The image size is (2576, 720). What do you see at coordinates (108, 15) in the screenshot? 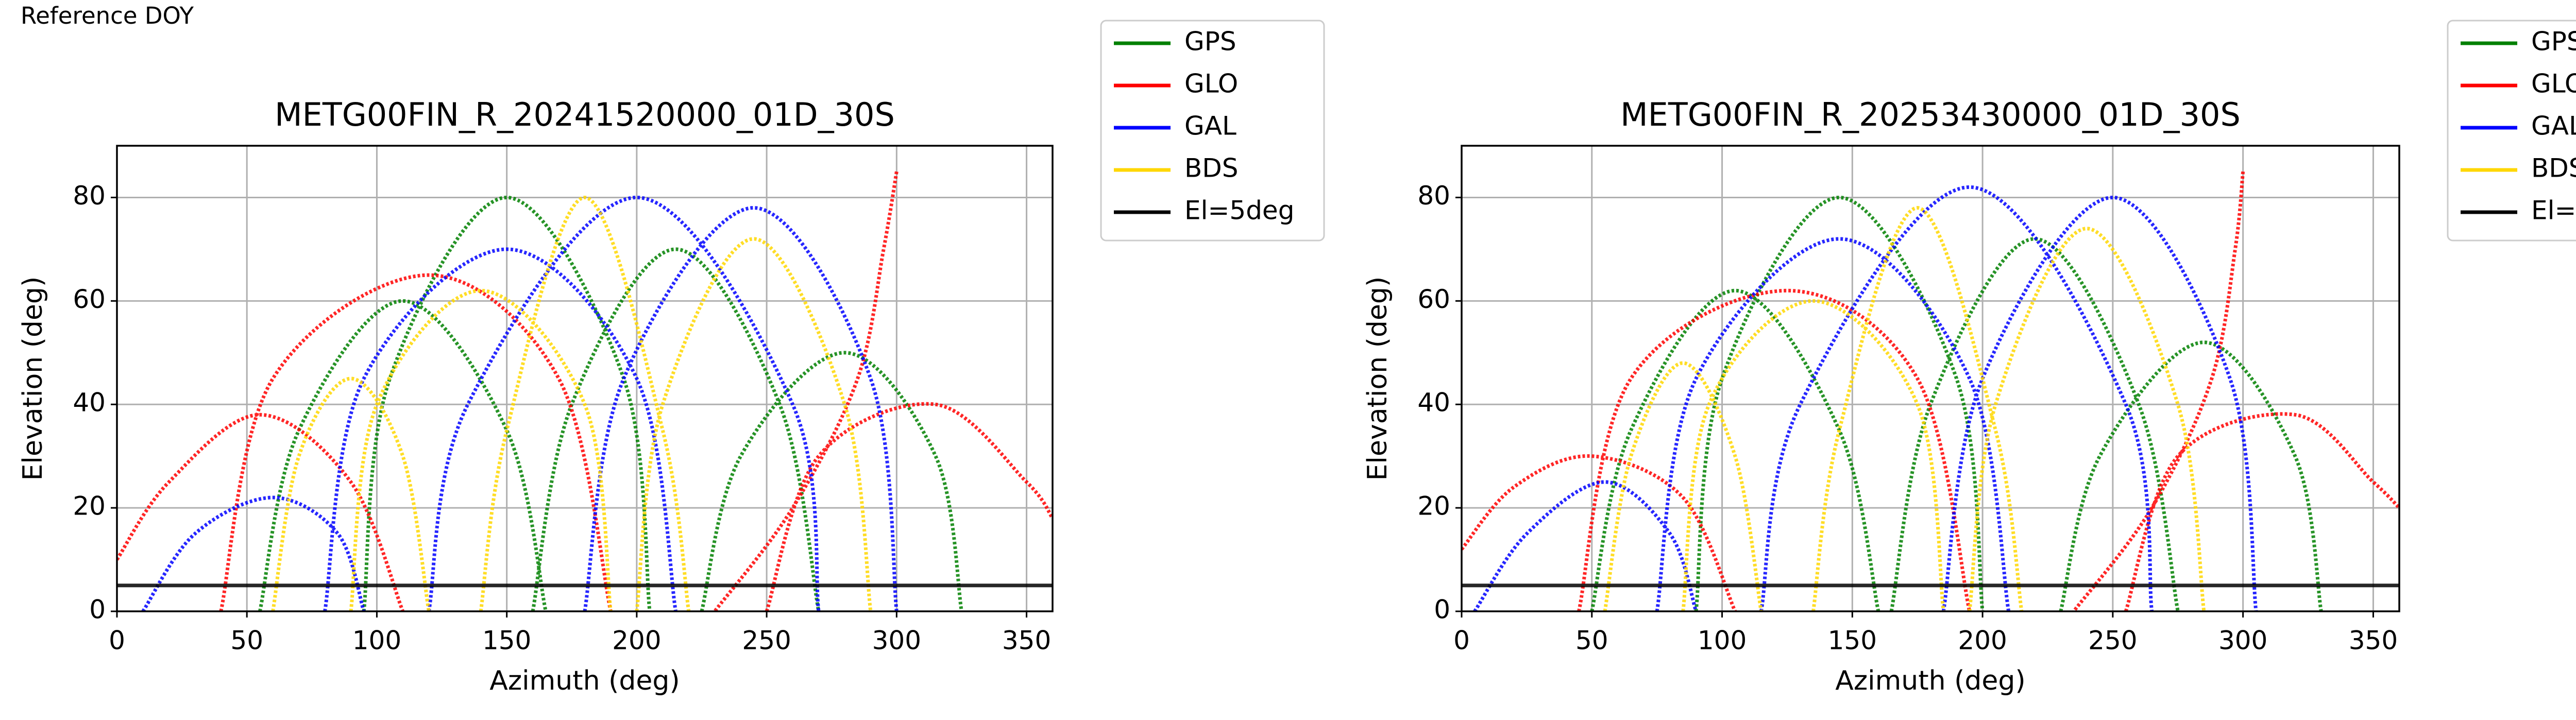
I see `page-label: Reference DOY` at bounding box center [108, 15].